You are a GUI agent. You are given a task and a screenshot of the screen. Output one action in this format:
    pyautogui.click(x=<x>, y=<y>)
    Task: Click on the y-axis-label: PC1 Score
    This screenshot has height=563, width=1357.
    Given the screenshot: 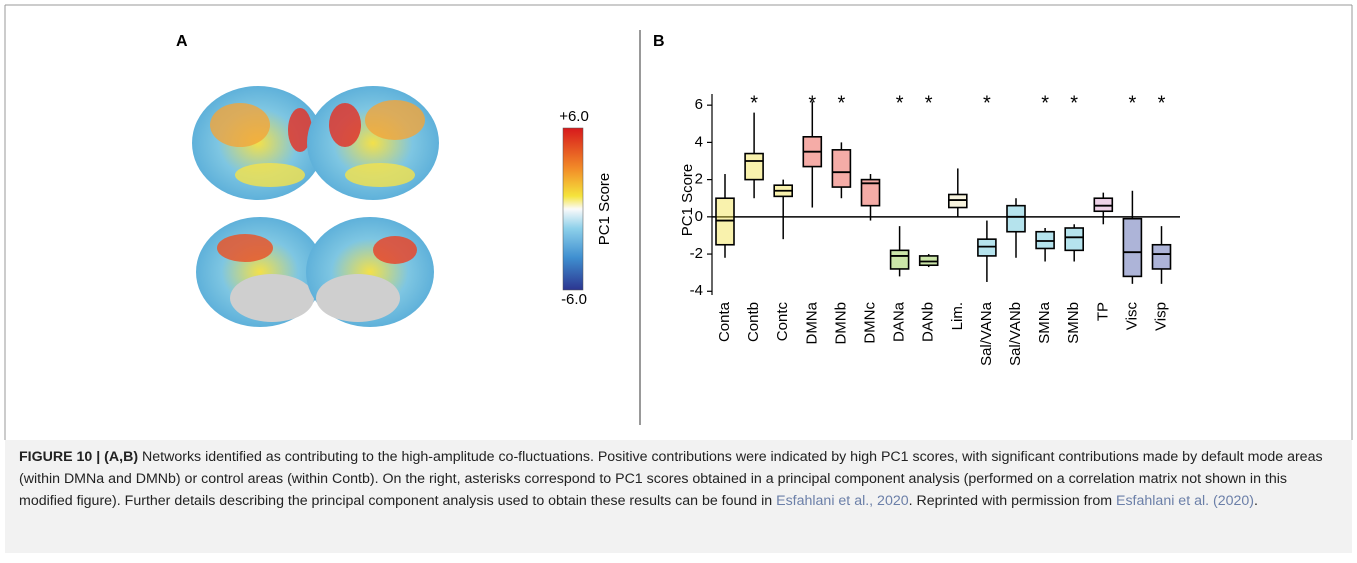 What is the action you would take?
    pyautogui.click(x=687, y=200)
    